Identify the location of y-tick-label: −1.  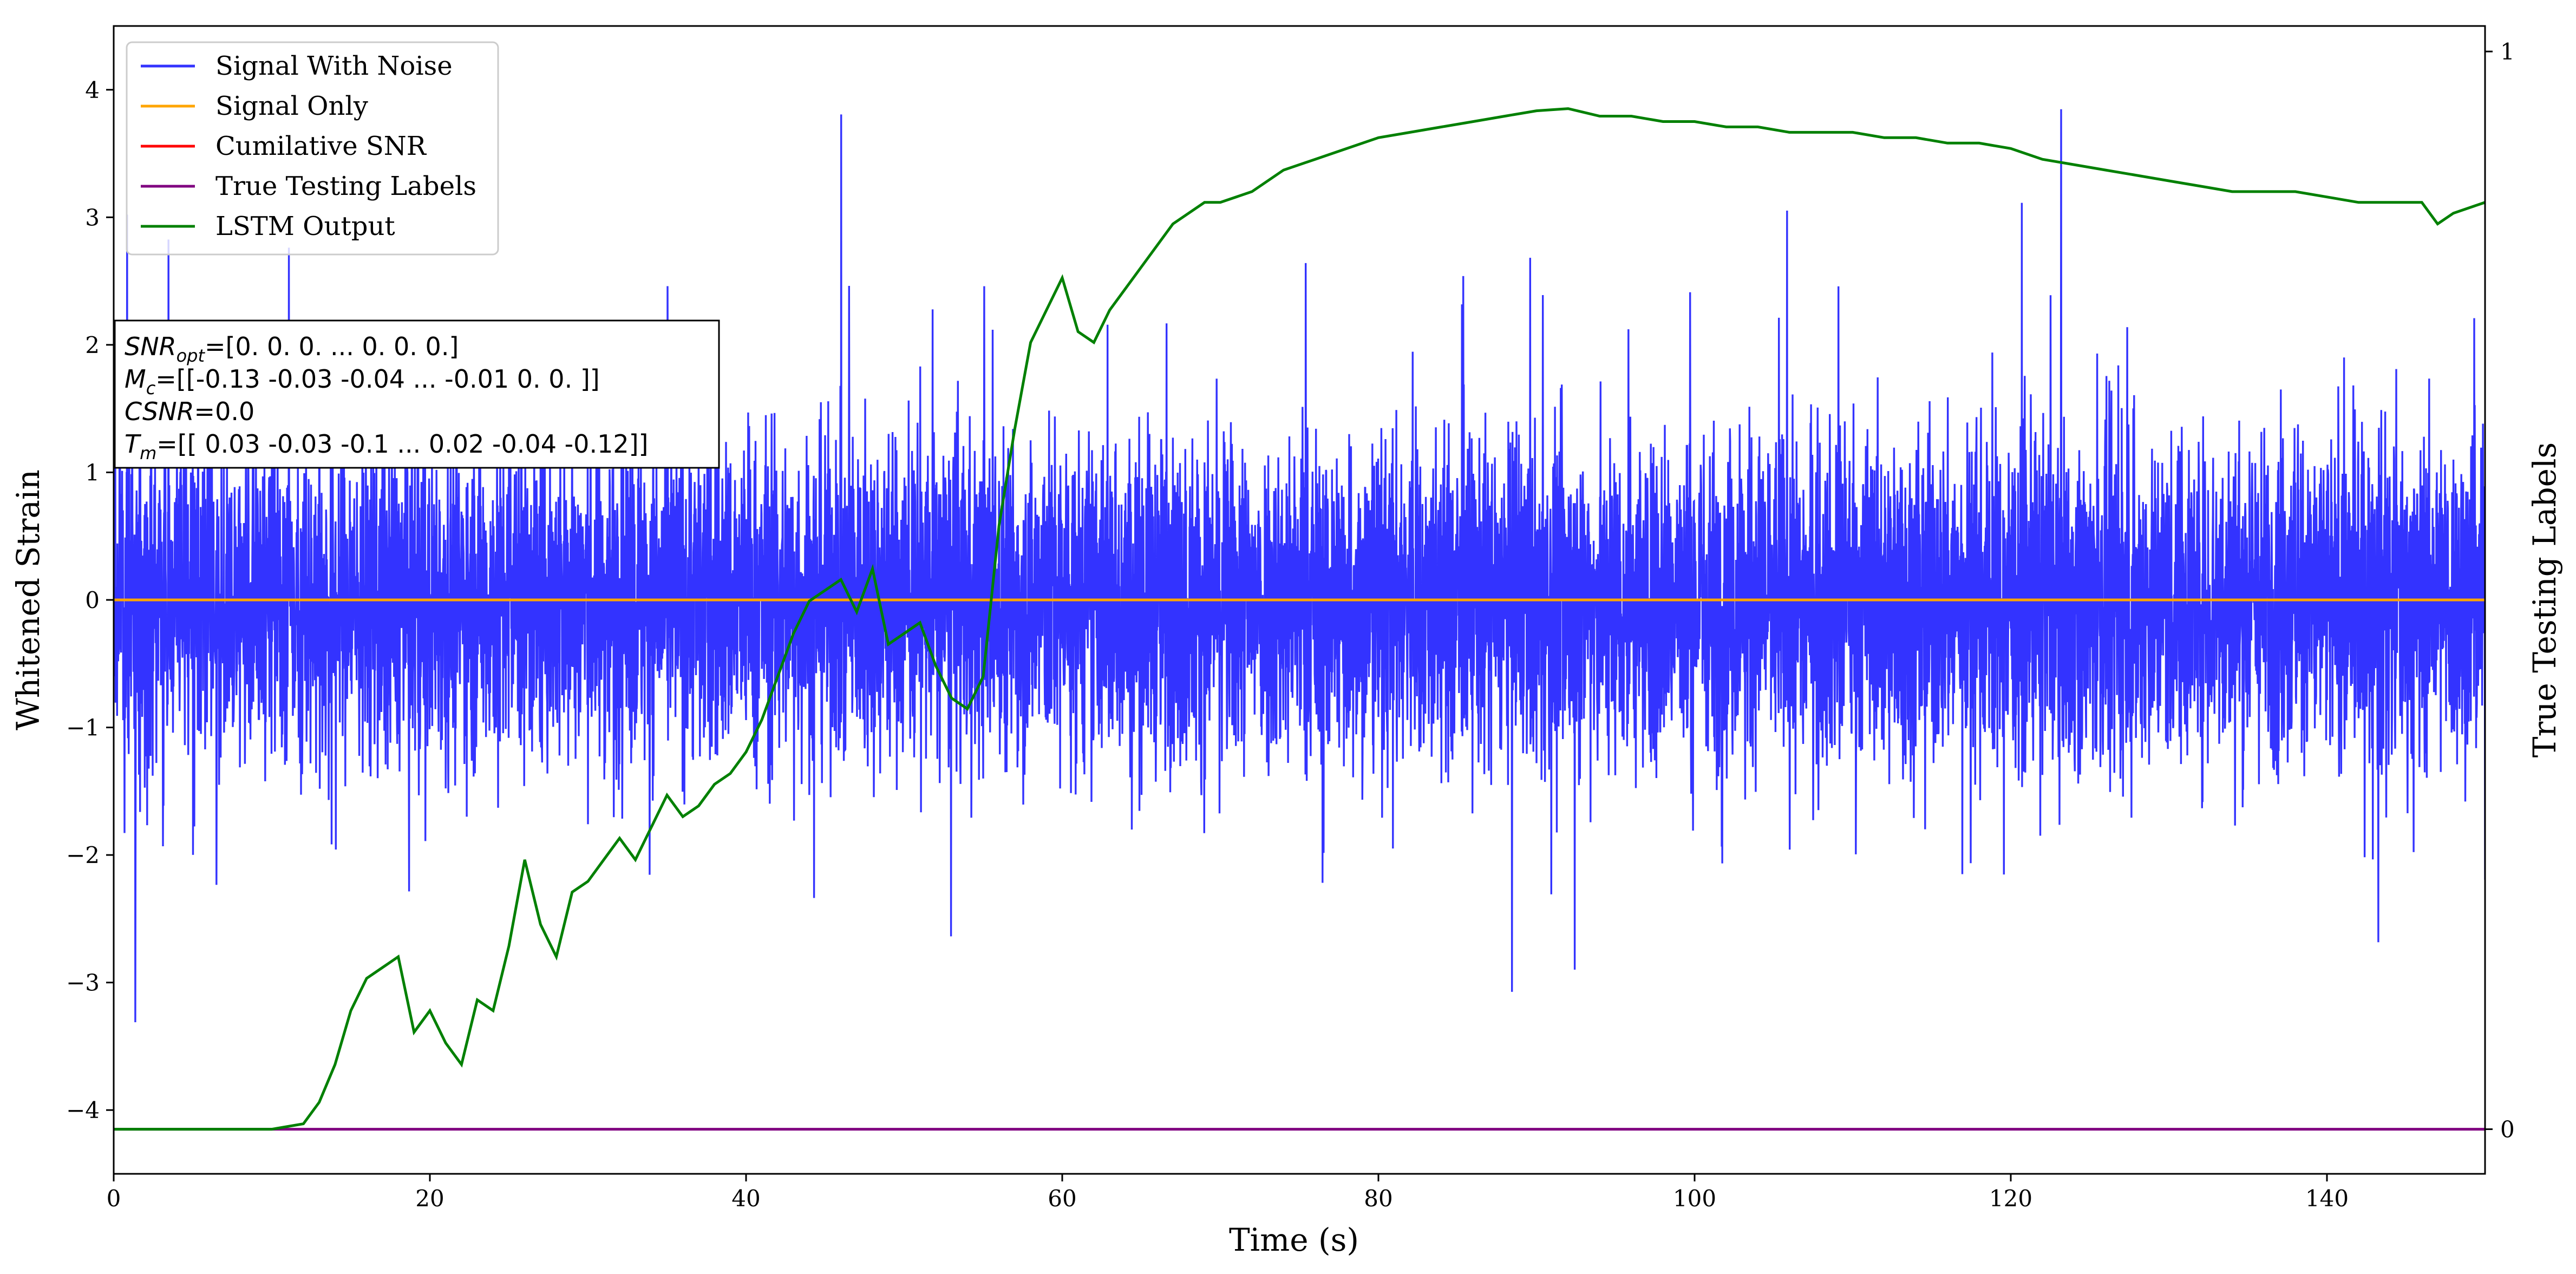
(83, 728).